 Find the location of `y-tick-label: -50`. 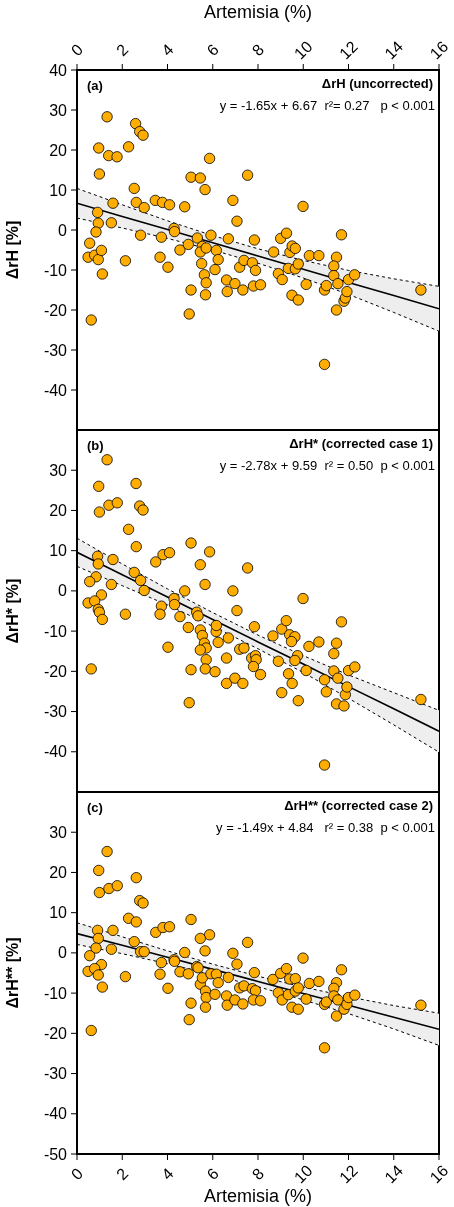

y-tick-label: -50 is located at coordinates (55, 1154).